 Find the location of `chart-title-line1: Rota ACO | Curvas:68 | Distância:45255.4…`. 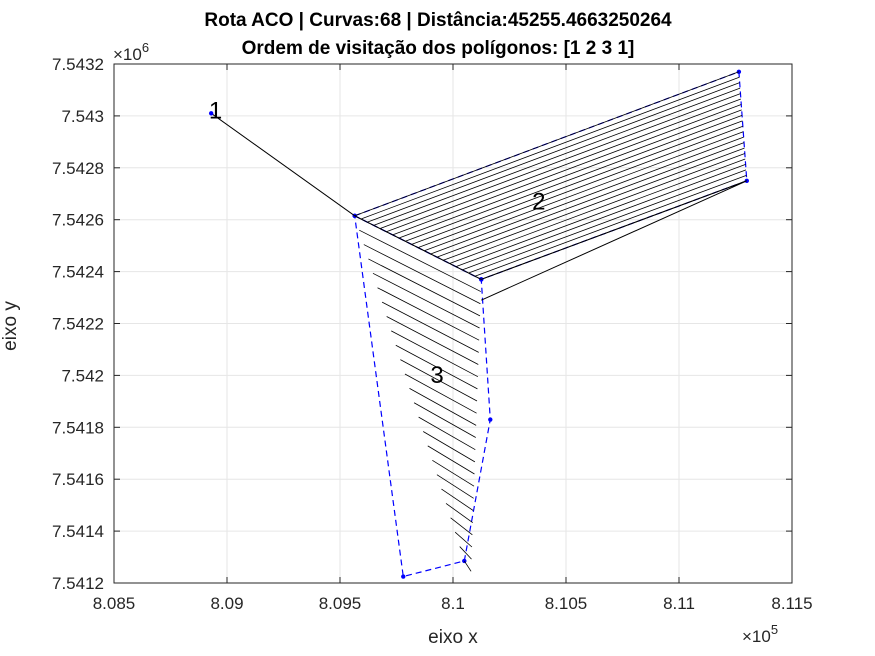

chart-title-line1: Rota ACO | Curvas:68 | Distância:45255.4… is located at coordinates (438, 20).